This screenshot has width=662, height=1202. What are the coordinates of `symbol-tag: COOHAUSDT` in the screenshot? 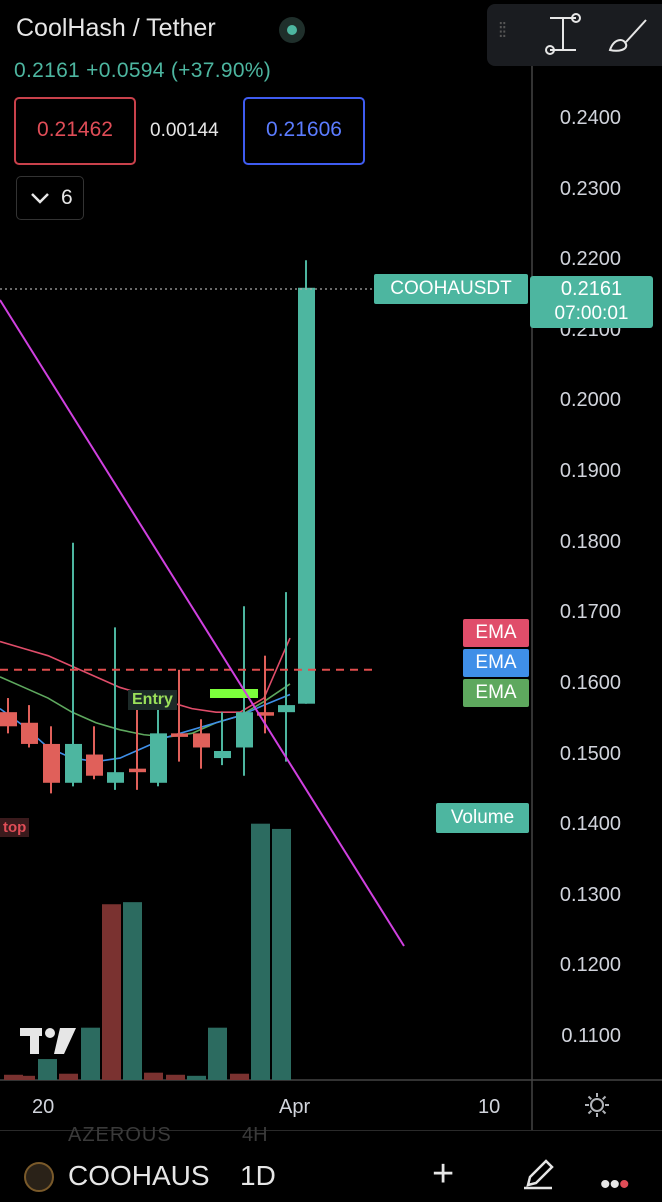 It's located at (451, 289).